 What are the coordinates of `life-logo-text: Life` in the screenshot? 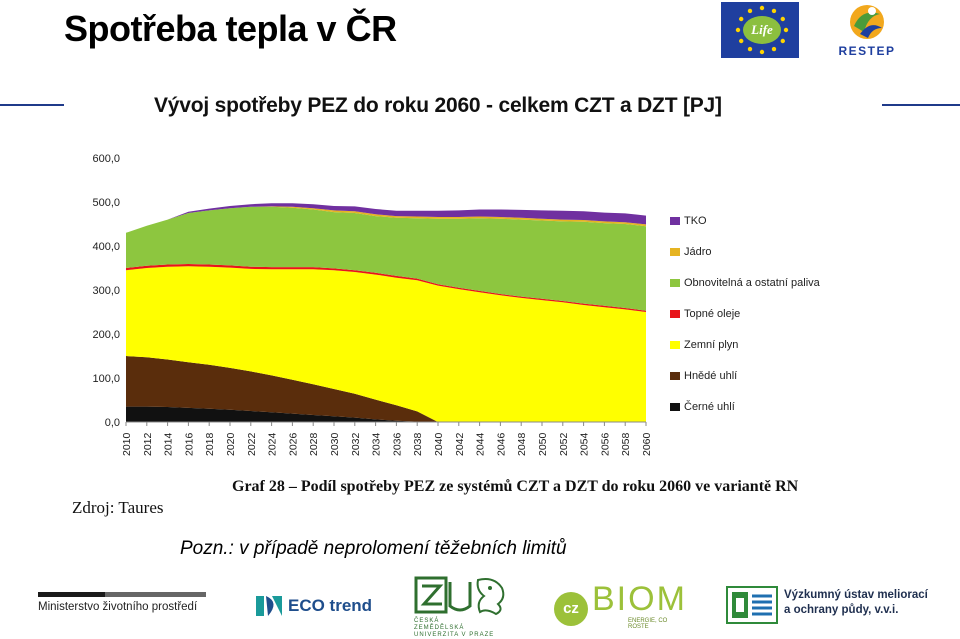 It's located at (762, 30).